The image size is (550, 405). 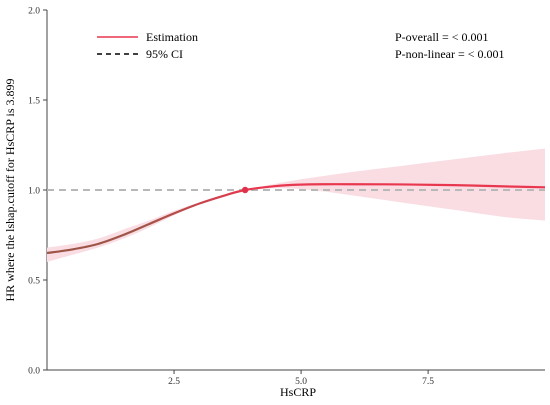 What do you see at coordinates (172, 37) in the screenshot?
I see `legend-estimation-label: Estimation` at bounding box center [172, 37].